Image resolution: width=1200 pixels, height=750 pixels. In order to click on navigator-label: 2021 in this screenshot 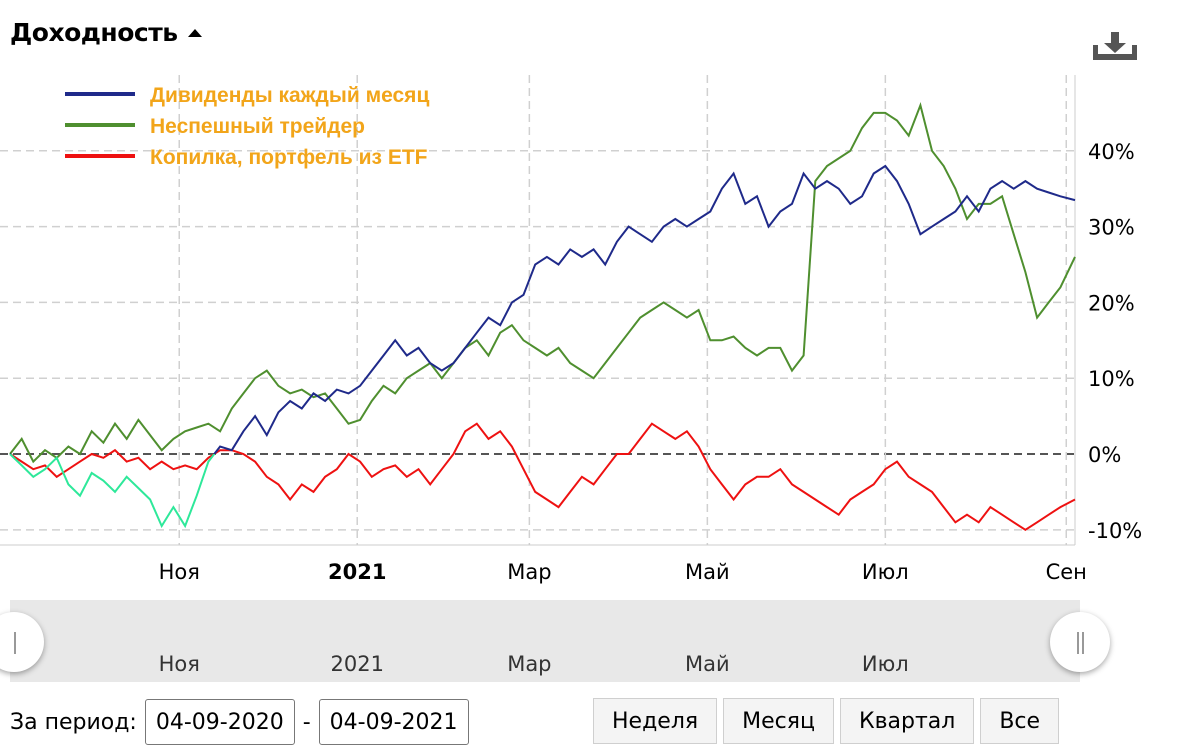, I will do `click(357, 664)`.